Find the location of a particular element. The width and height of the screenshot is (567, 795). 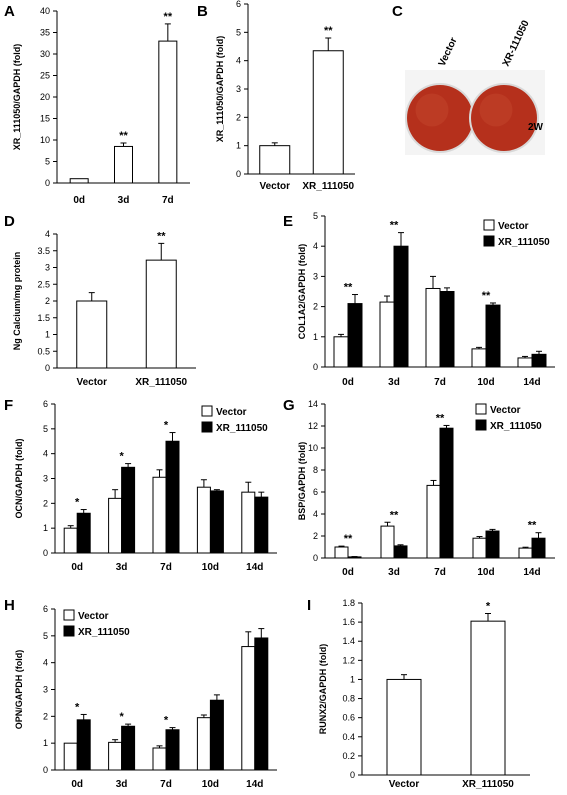

y-tick-label: 0.2 is located at coordinates (348, 756).